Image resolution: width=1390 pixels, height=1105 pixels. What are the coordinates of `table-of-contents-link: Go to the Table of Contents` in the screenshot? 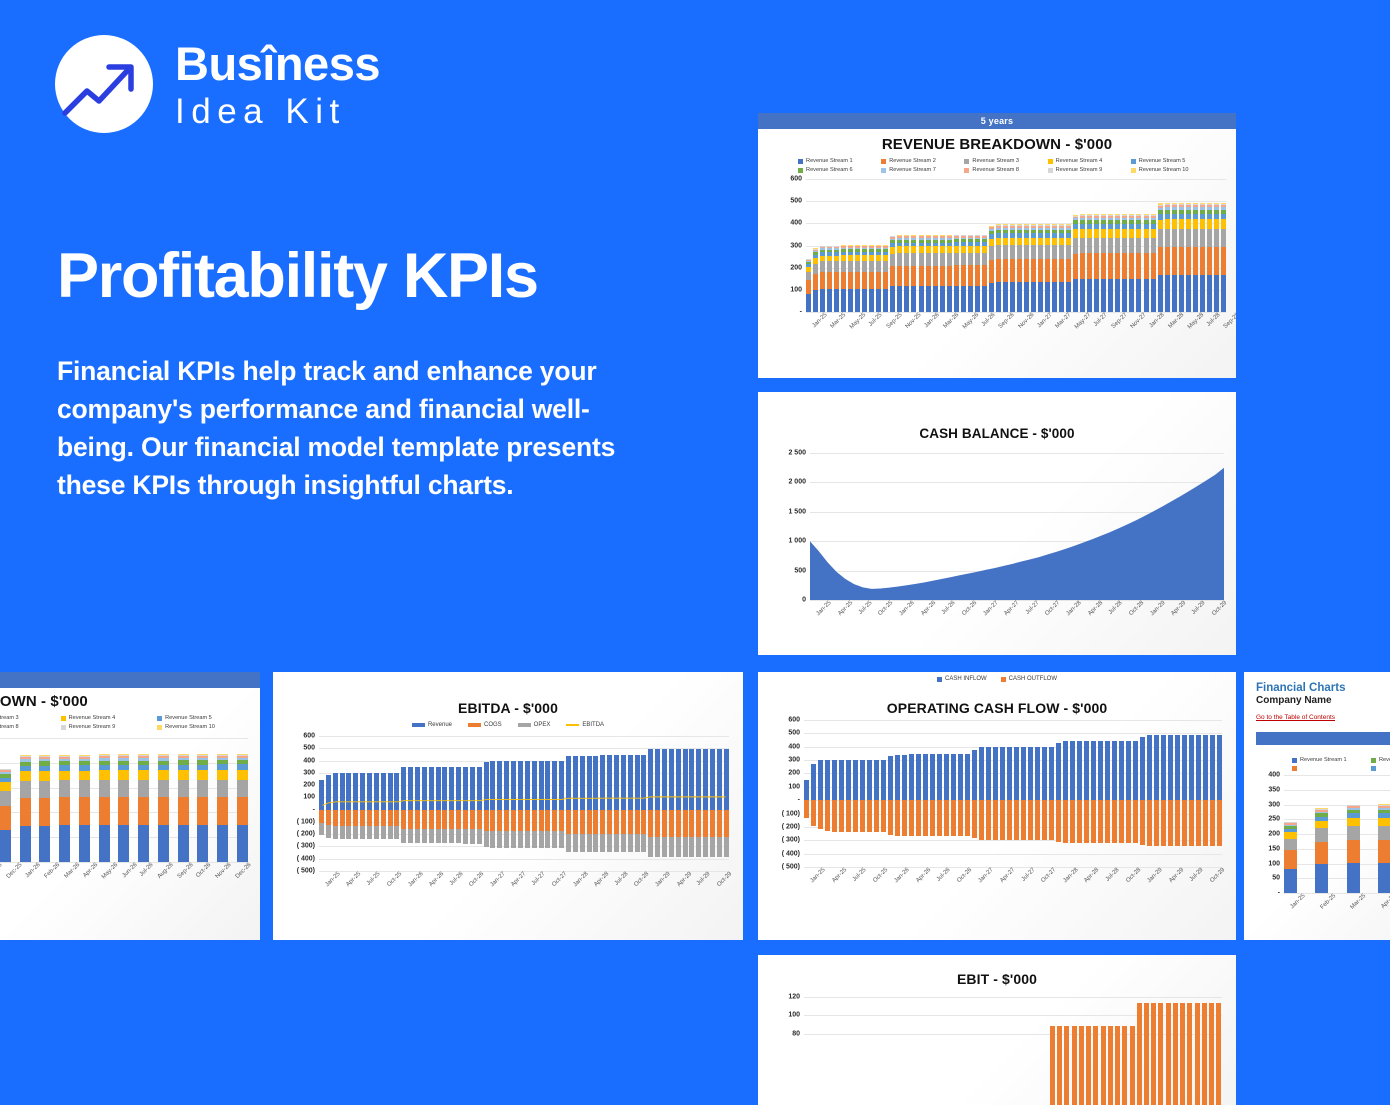 It's located at (1296, 717).